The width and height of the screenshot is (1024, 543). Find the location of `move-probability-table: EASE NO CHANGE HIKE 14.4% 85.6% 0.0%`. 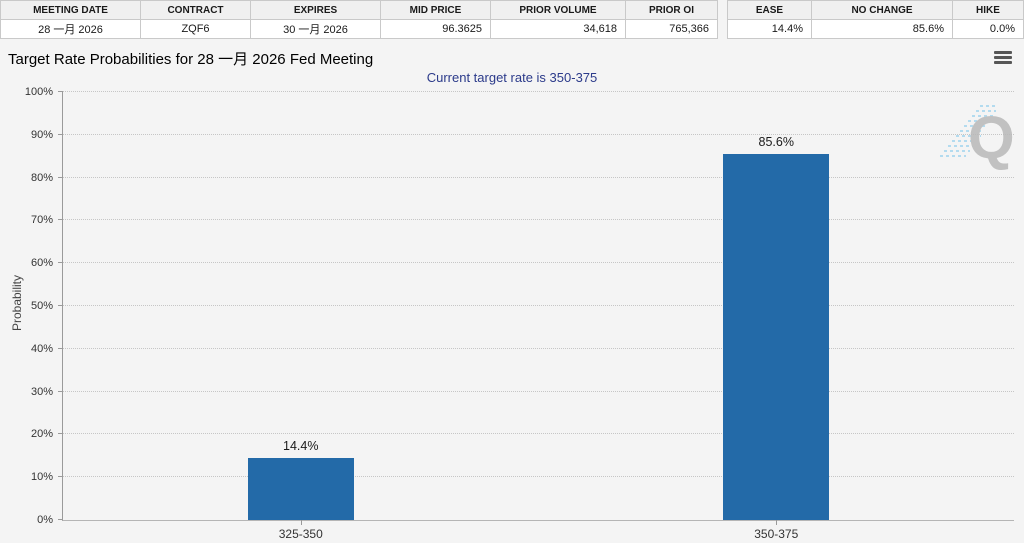

move-probability-table: EASE NO CHANGE HIKE 14.4% 85.6% 0.0% is located at coordinates (875, 19).